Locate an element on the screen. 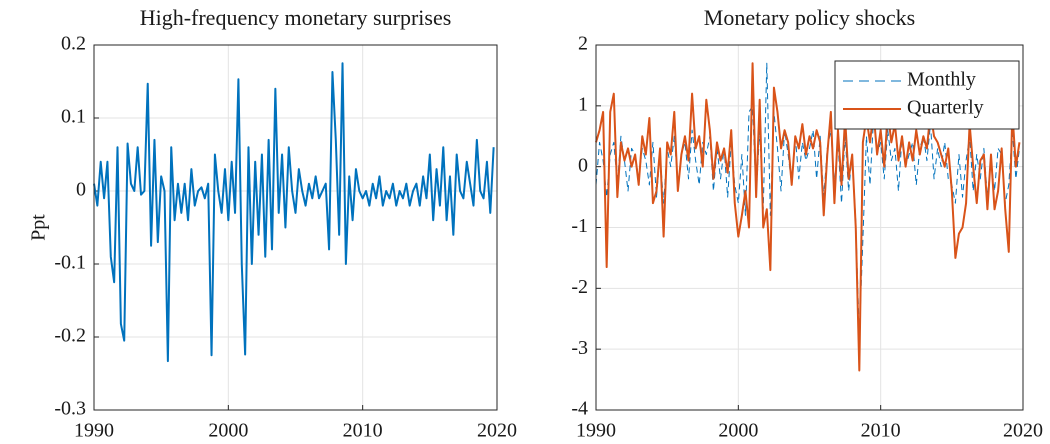 This screenshot has width=1050, height=444. y-tick-label: -2 is located at coordinates (579, 287).